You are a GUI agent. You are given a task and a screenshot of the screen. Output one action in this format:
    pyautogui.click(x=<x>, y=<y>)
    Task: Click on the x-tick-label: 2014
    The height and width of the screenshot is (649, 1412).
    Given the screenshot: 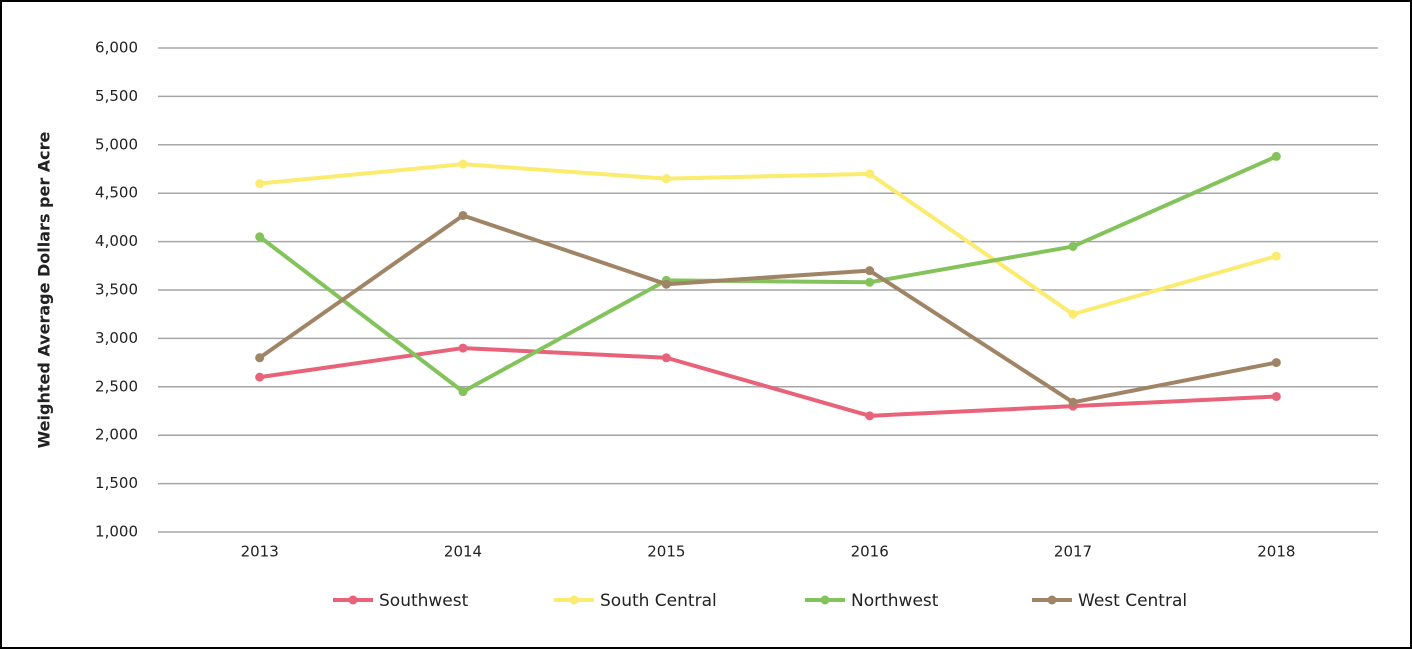 What is the action you would take?
    pyautogui.click(x=463, y=552)
    